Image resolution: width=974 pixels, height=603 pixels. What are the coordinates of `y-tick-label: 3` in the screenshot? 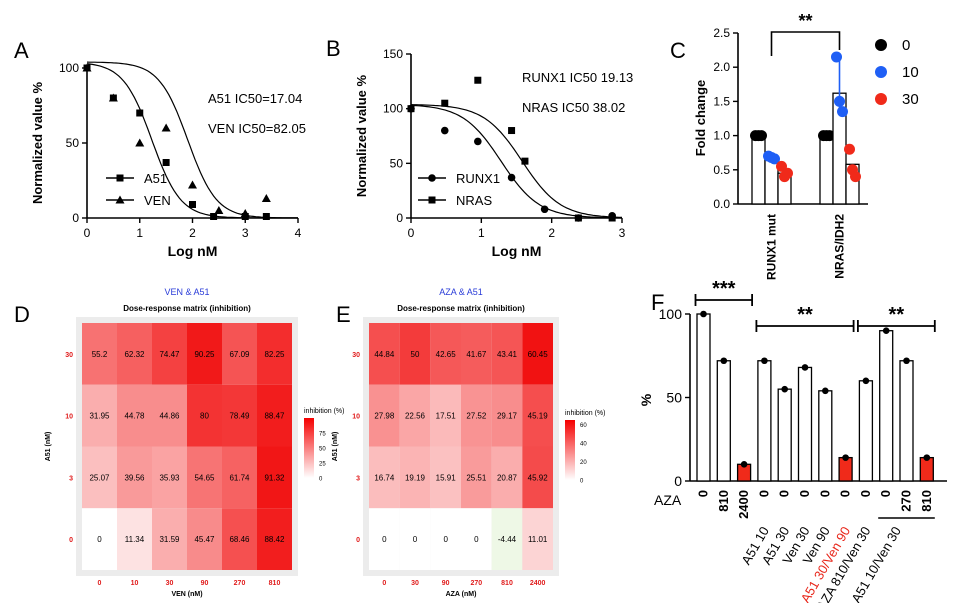 It's located at (71, 478).